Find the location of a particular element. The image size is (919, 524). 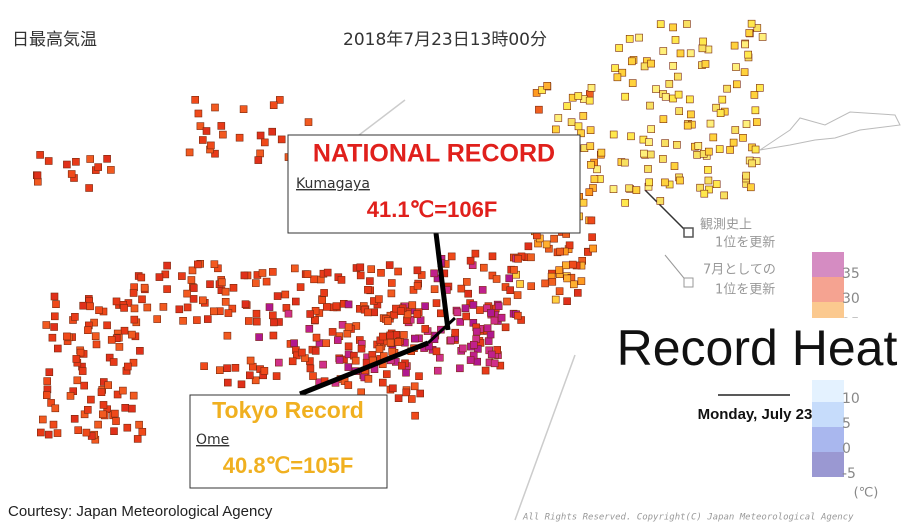

legend-line: 7月としての is located at coordinates (739, 270).